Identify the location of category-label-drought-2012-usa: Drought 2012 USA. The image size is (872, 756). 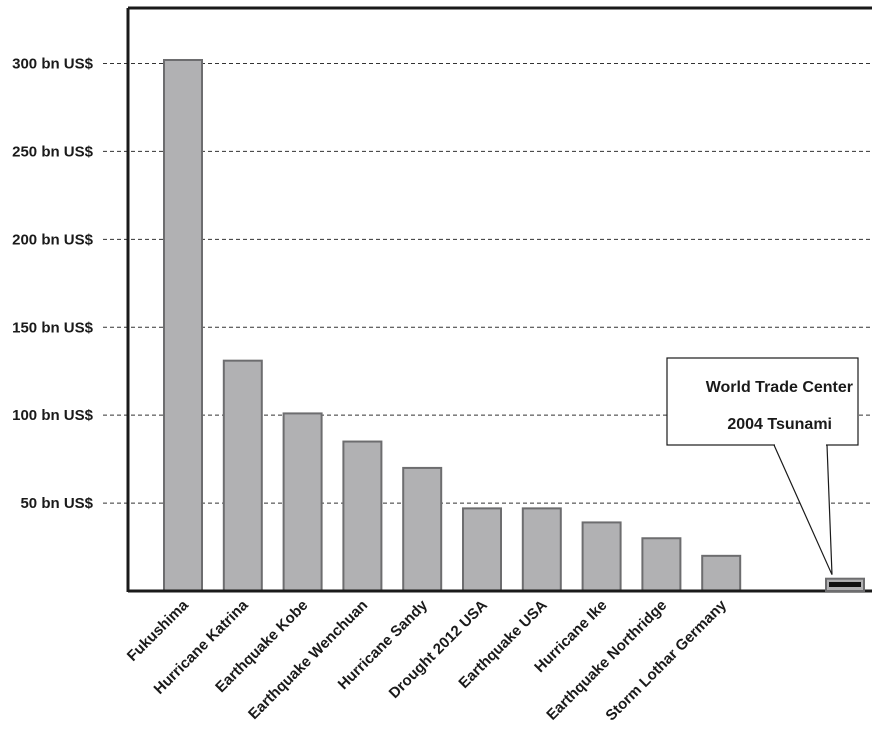
(438, 649).